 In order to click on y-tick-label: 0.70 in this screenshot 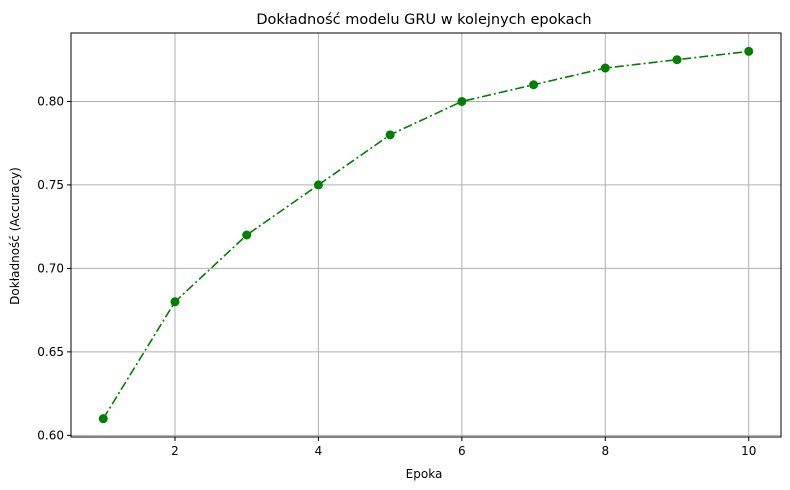, I will do `click(50, 268)`.